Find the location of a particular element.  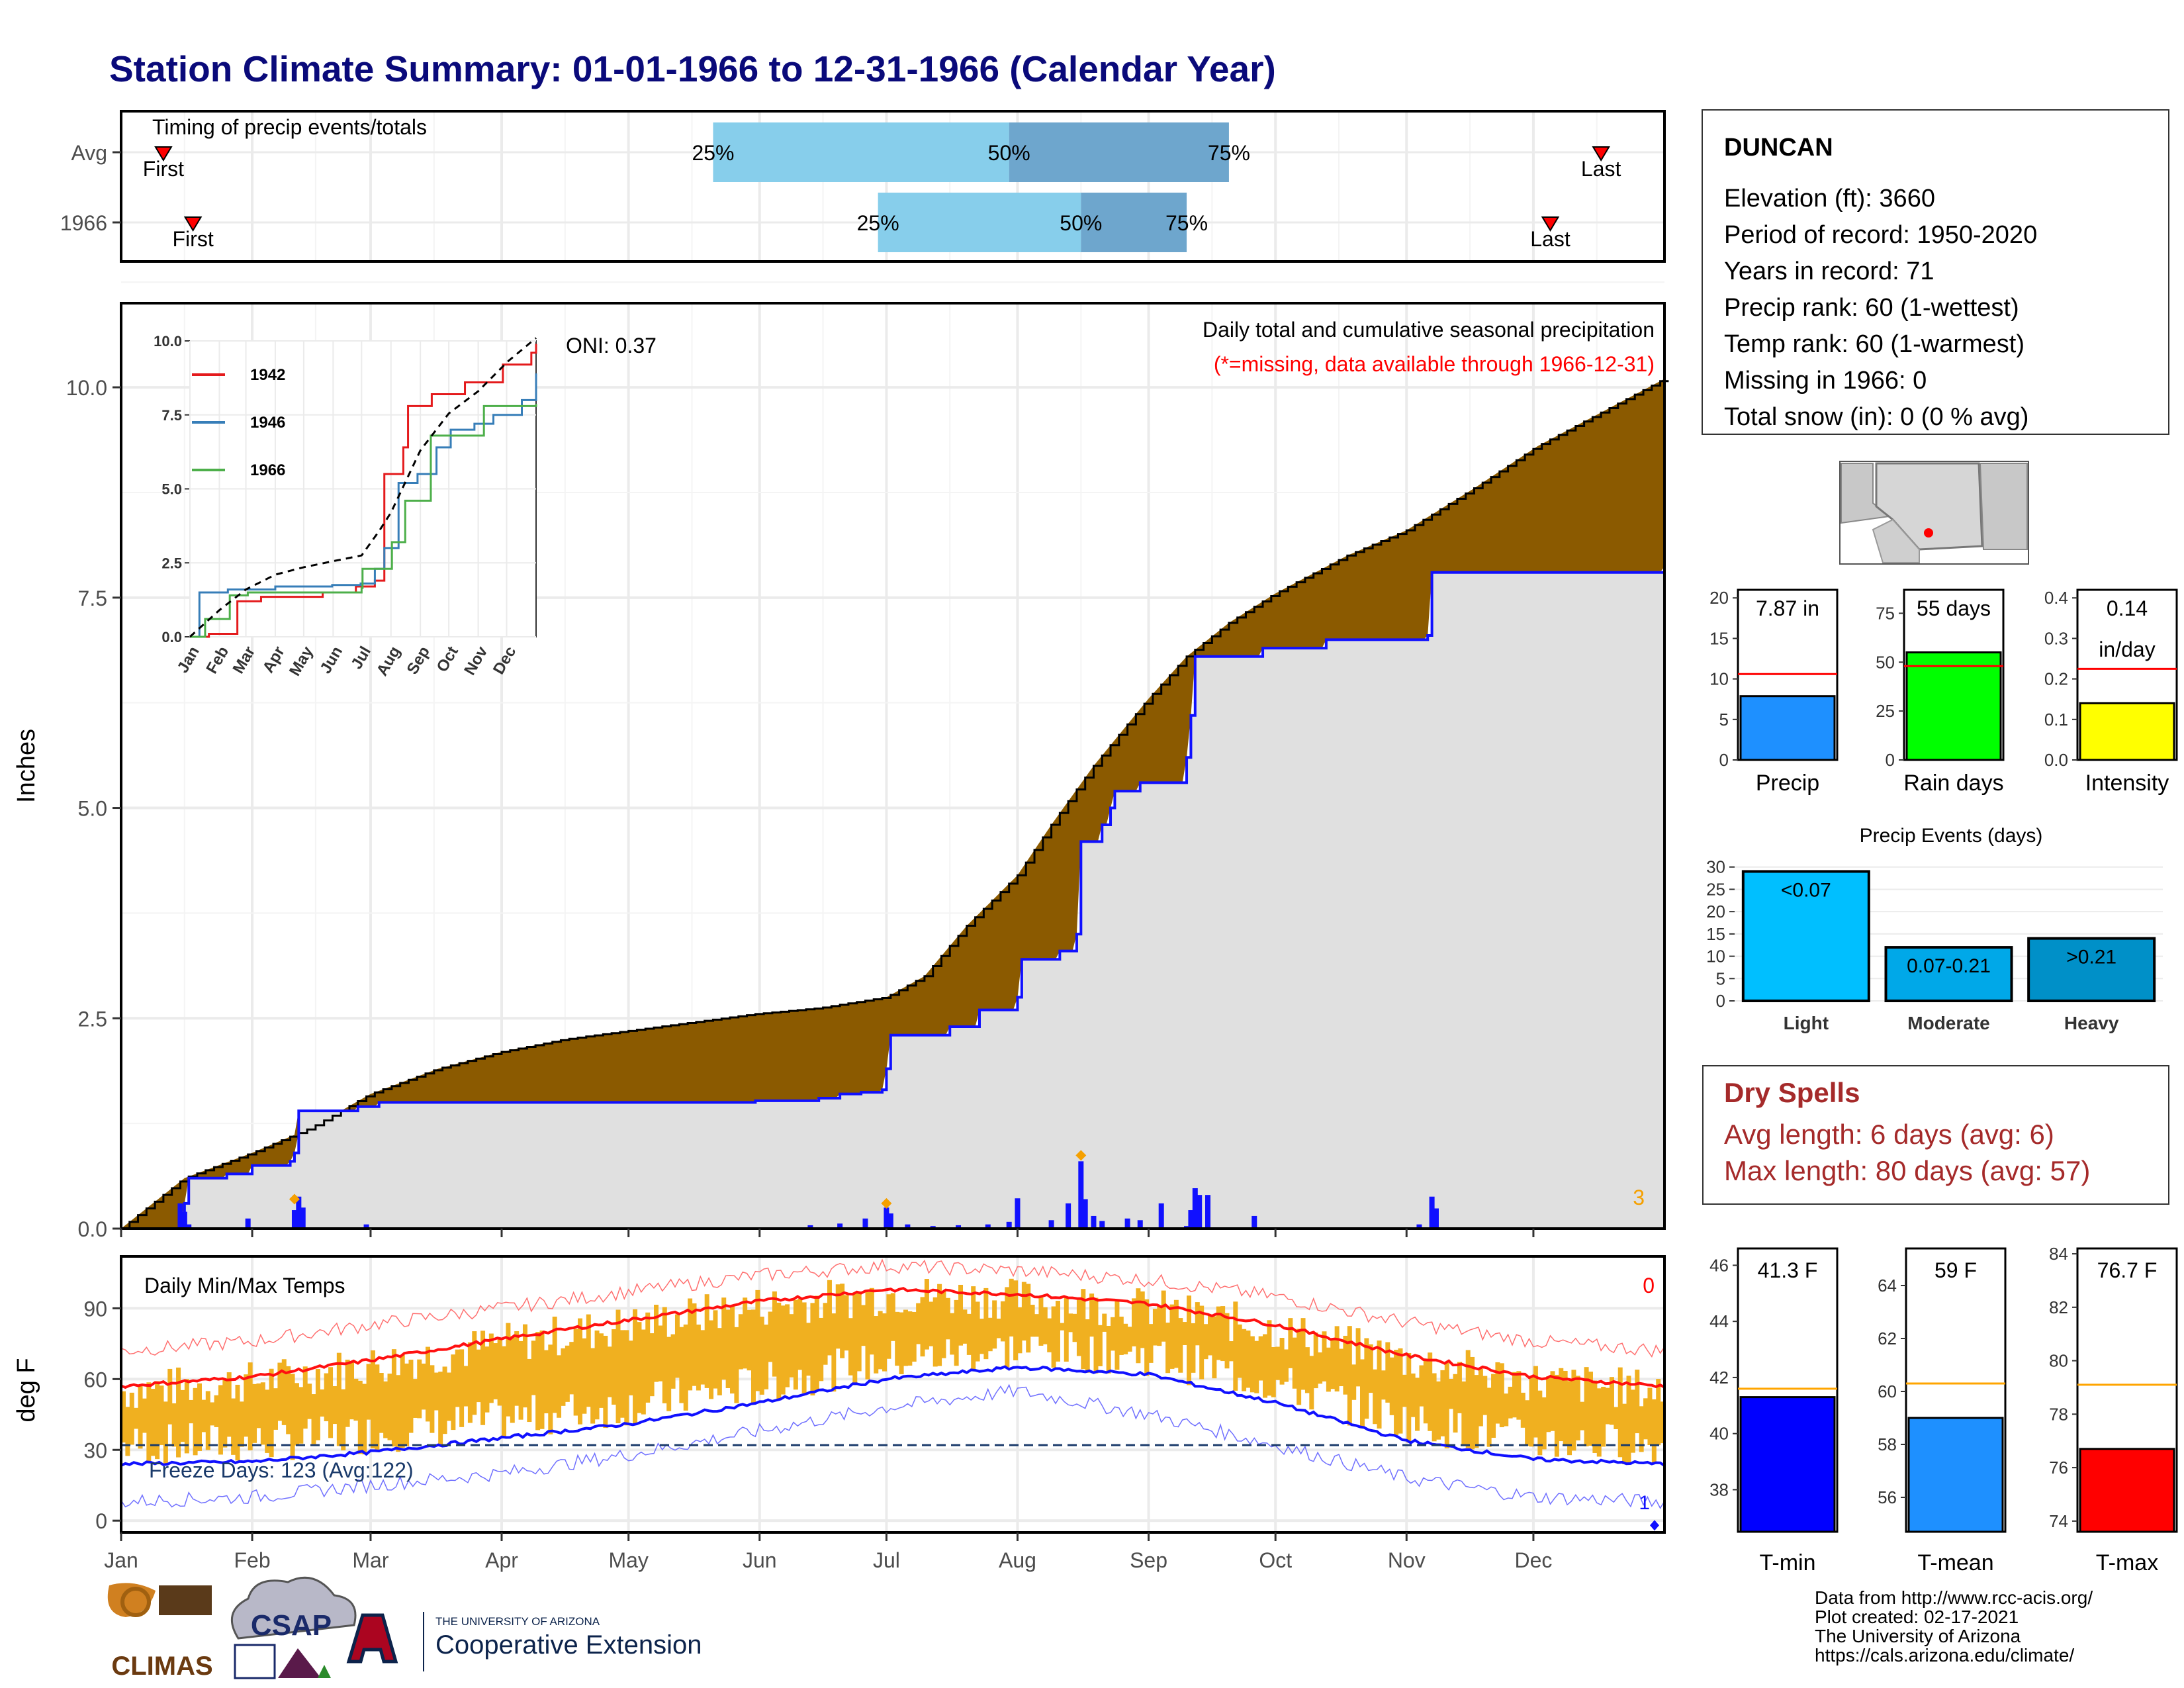

mini-chart-tick-label: 10 is located at coordinates (1719, 679).